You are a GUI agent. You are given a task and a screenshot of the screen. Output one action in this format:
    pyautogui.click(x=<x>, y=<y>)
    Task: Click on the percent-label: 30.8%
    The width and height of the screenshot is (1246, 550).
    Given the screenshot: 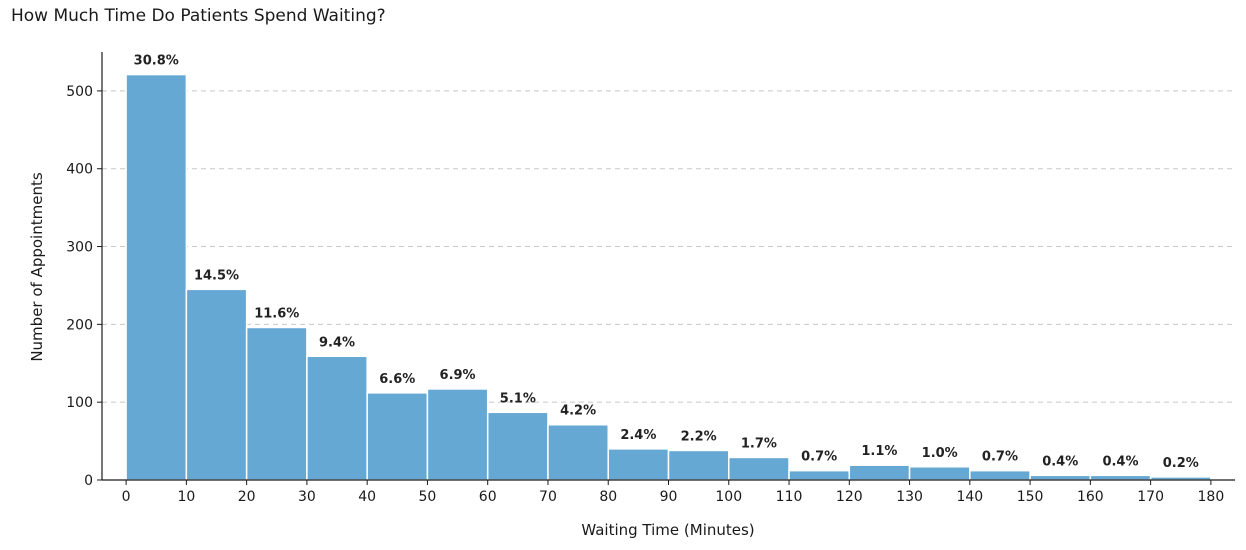 What is the action you would take?
    pyautogui.click(x=156, y=61)
    